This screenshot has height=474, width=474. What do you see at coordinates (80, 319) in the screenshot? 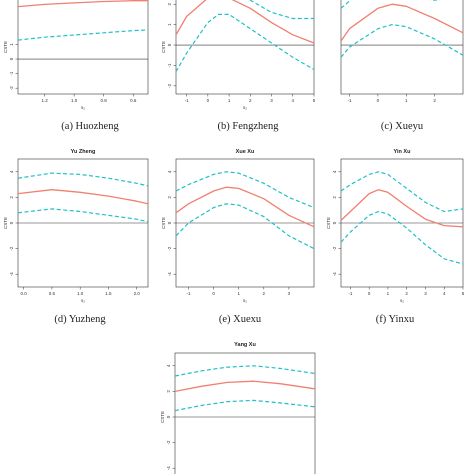
I see `panel-caption: (d) Yuzheng` at bounding box center [80, 319].